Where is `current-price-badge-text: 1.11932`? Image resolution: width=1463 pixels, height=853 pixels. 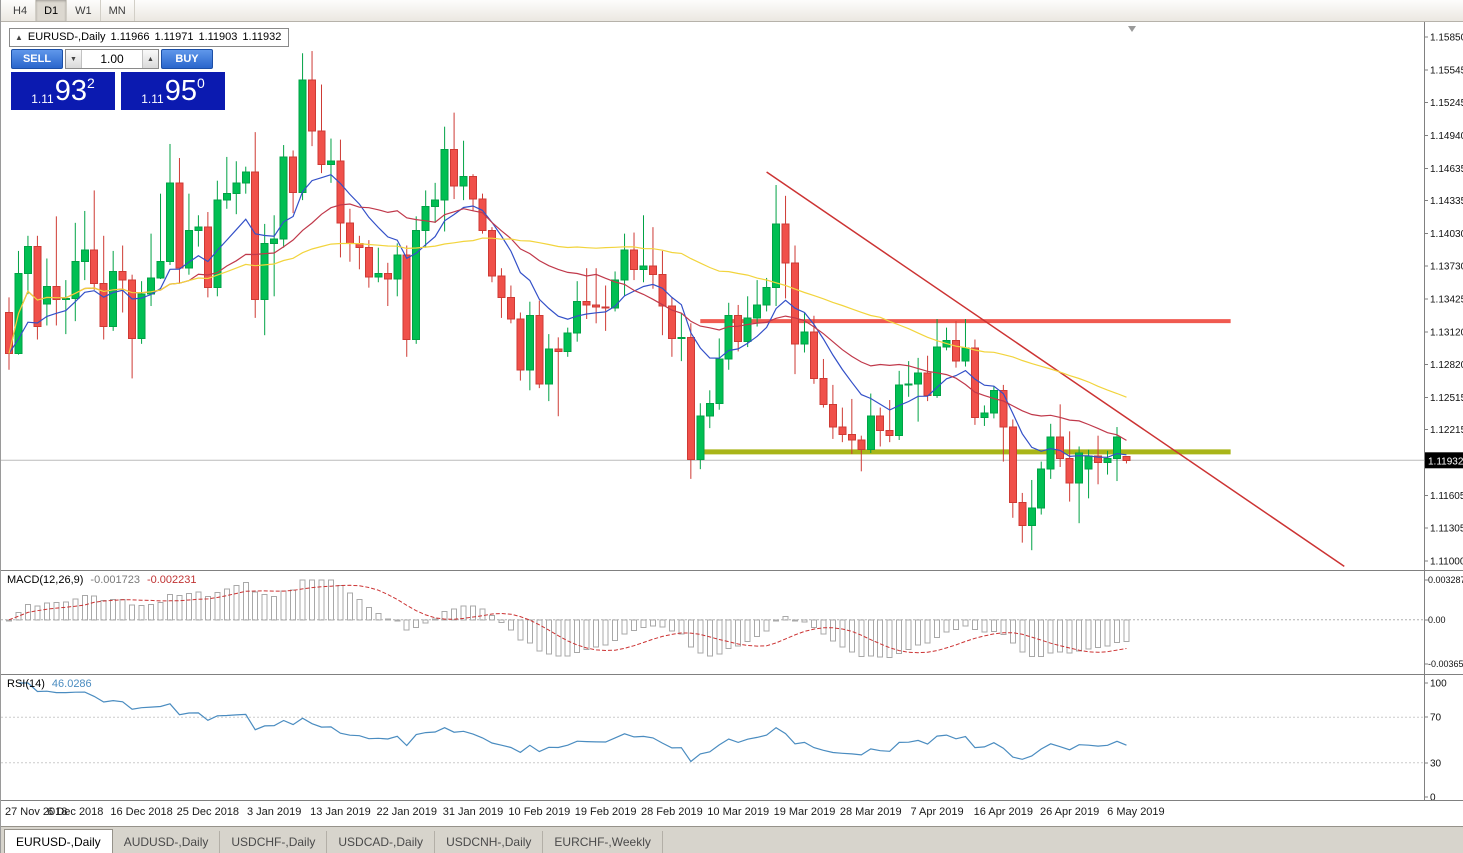 current-price-badge-text: 1.11932 is located at coordinates (1445, 461).